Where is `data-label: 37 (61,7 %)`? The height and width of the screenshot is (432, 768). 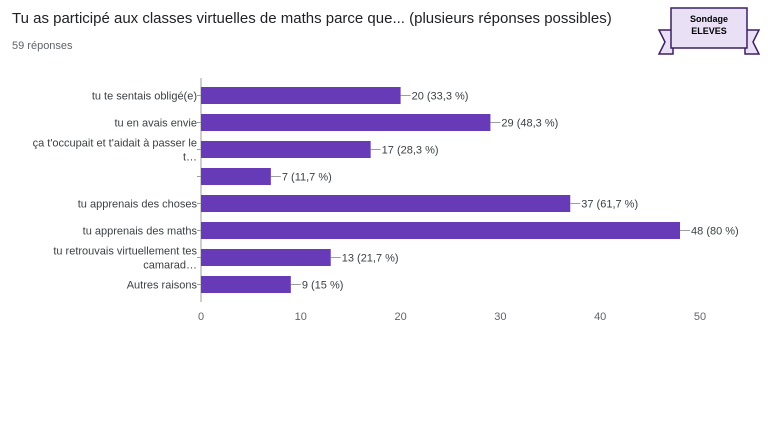
data-label: 37 (61,7 %) is located at coordinates (609, 205).